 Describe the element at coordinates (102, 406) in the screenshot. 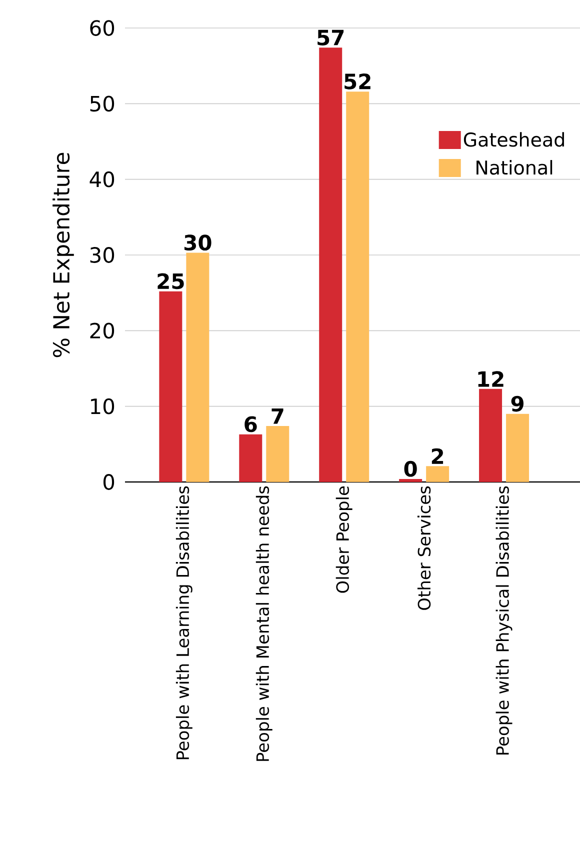

I see `y-tick-label: 10` at that location.